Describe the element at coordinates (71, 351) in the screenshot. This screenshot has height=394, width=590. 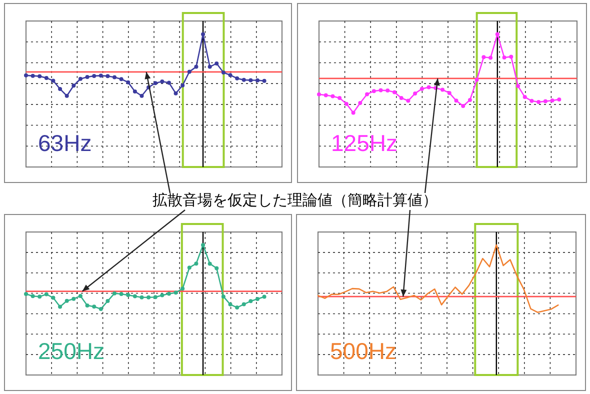
I see `annotation: 250Hz` at that location.